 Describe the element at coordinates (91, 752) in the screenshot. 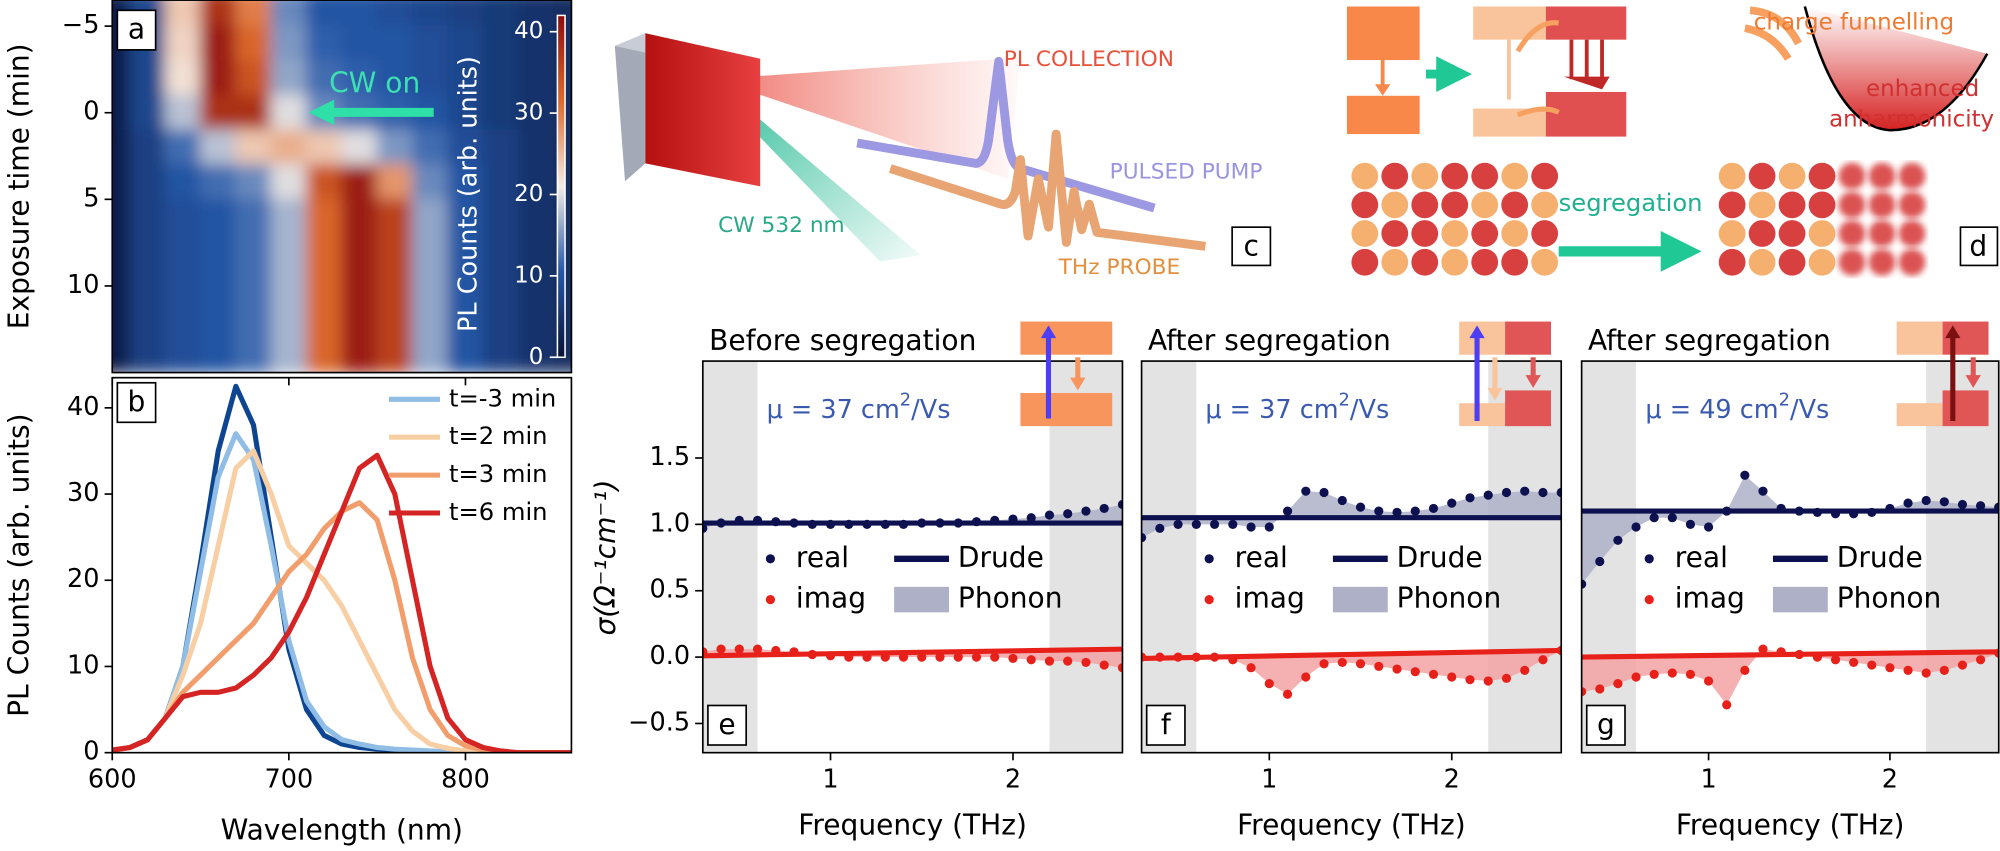

I see `y-tick-label: 0` at that location.